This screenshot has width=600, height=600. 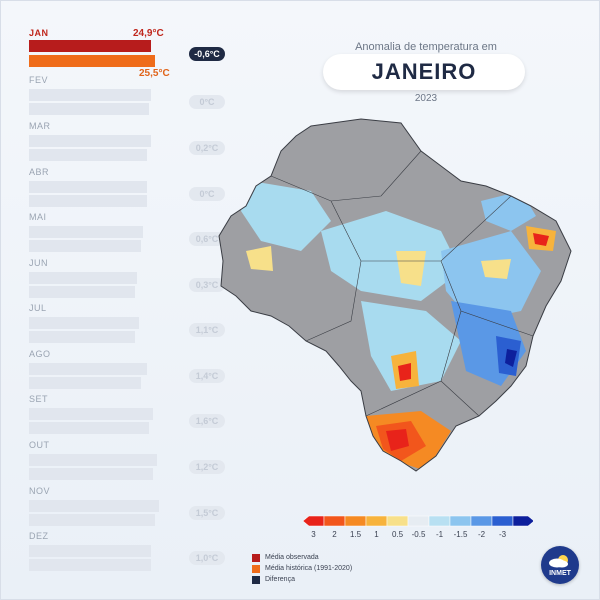 What do you see at coordinates (502, 534) in the screenshot?
I see `scale-label: -3` at bounding box center [502, 534].